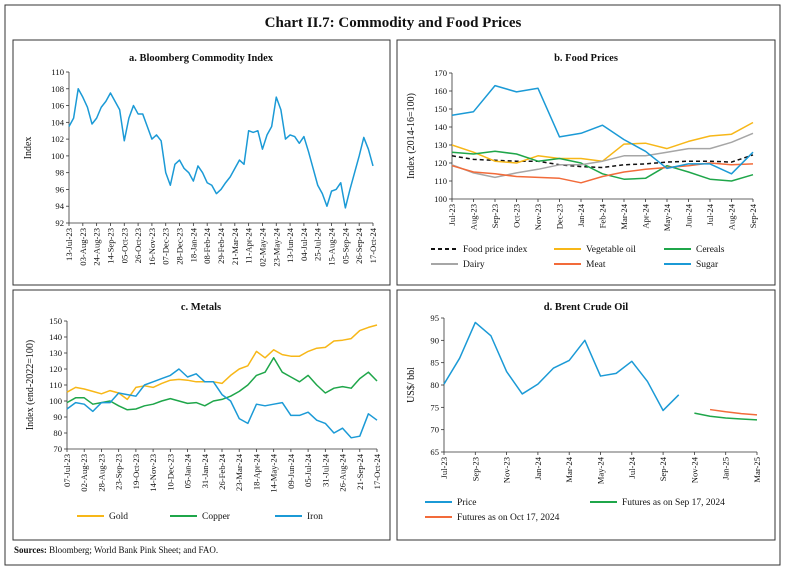 This screenshot has height=568, width=786. What do you see at coordinates (138, 245) in the screenshot?
I see `x-tick-label: 26-Oct-23` at bounding box center [138, 245].